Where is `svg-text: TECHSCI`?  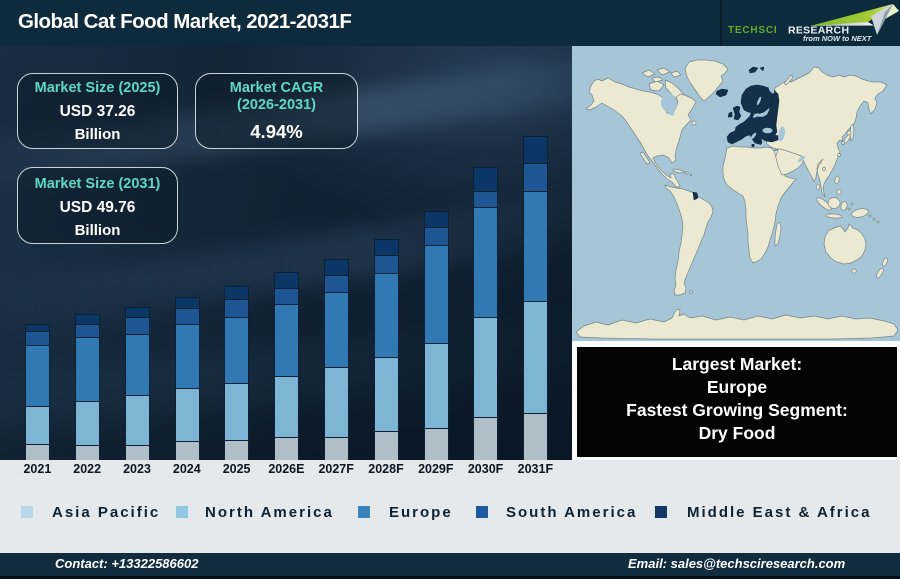 svg-text: TECHSCI is located at coordinates (753, 30).